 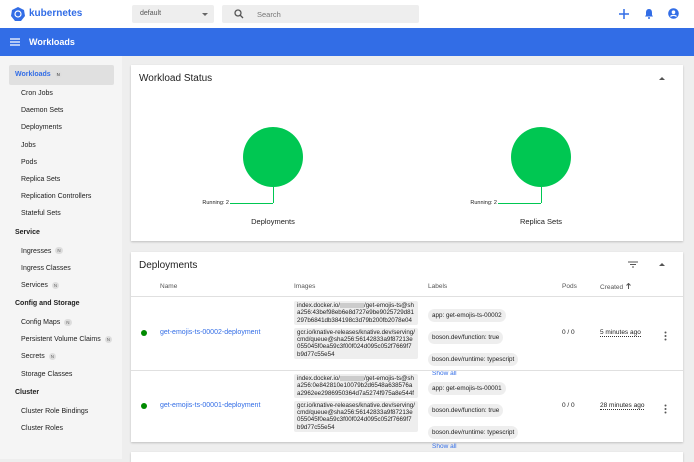 What do you see at coordinates (41, 128) in the screenshot?
I see `nav-label: Deployments` at bounding box center [41, 128].